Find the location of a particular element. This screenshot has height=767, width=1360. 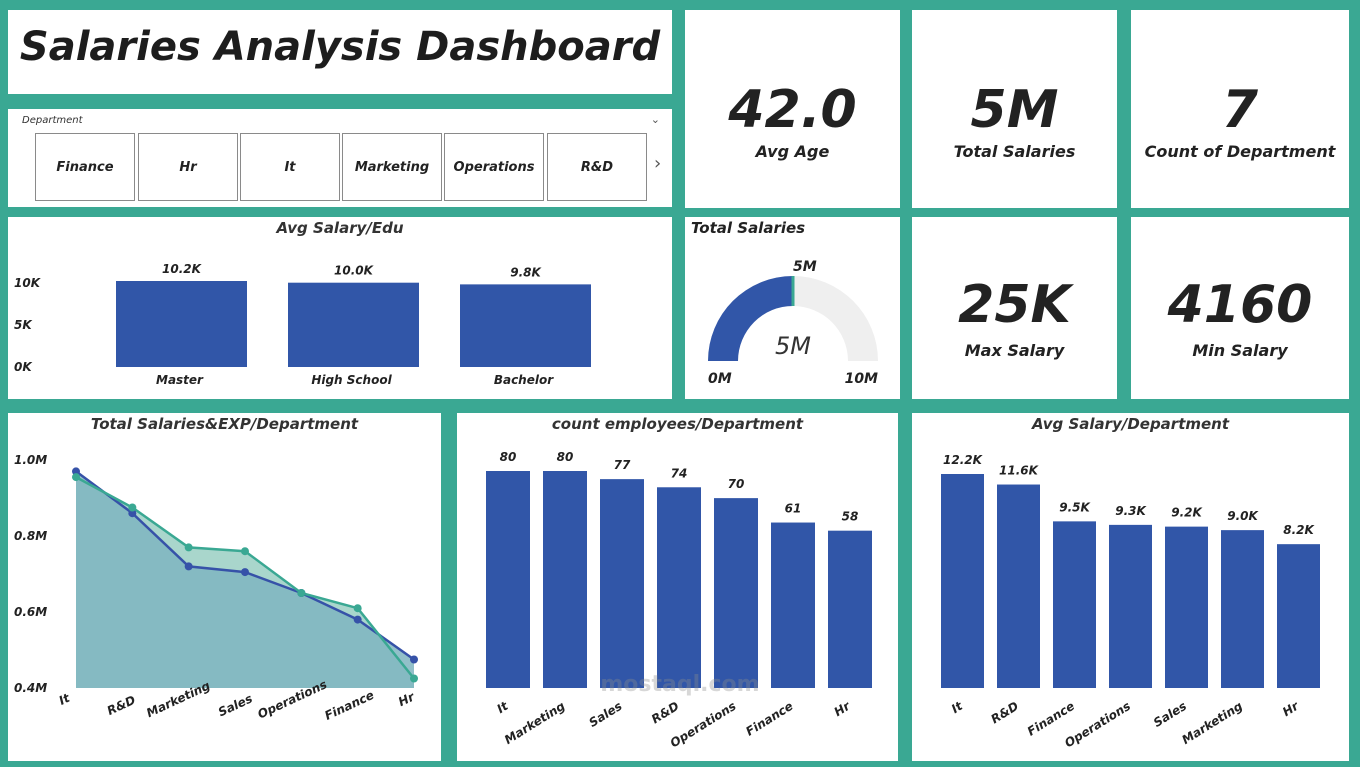

count-category-label: Hr is located at coordinates (843, 708).